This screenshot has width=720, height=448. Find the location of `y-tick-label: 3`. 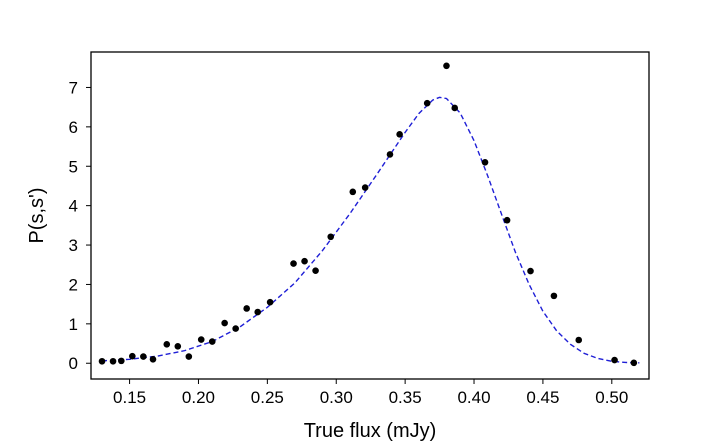

y-tick-label: 3 is located at coordinates (73, 245).